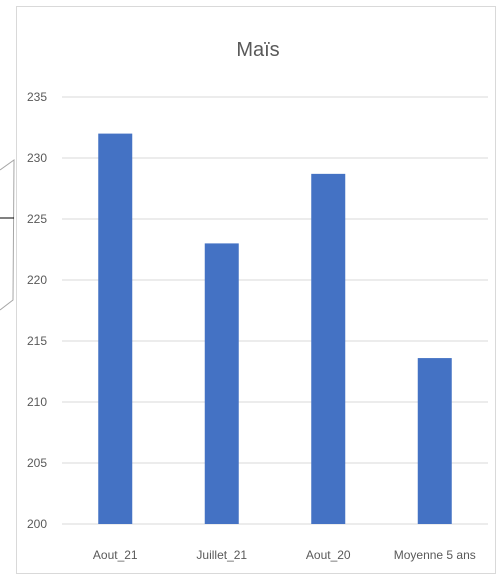  I want to click on y-tick-label: 215, so click(37, 341).